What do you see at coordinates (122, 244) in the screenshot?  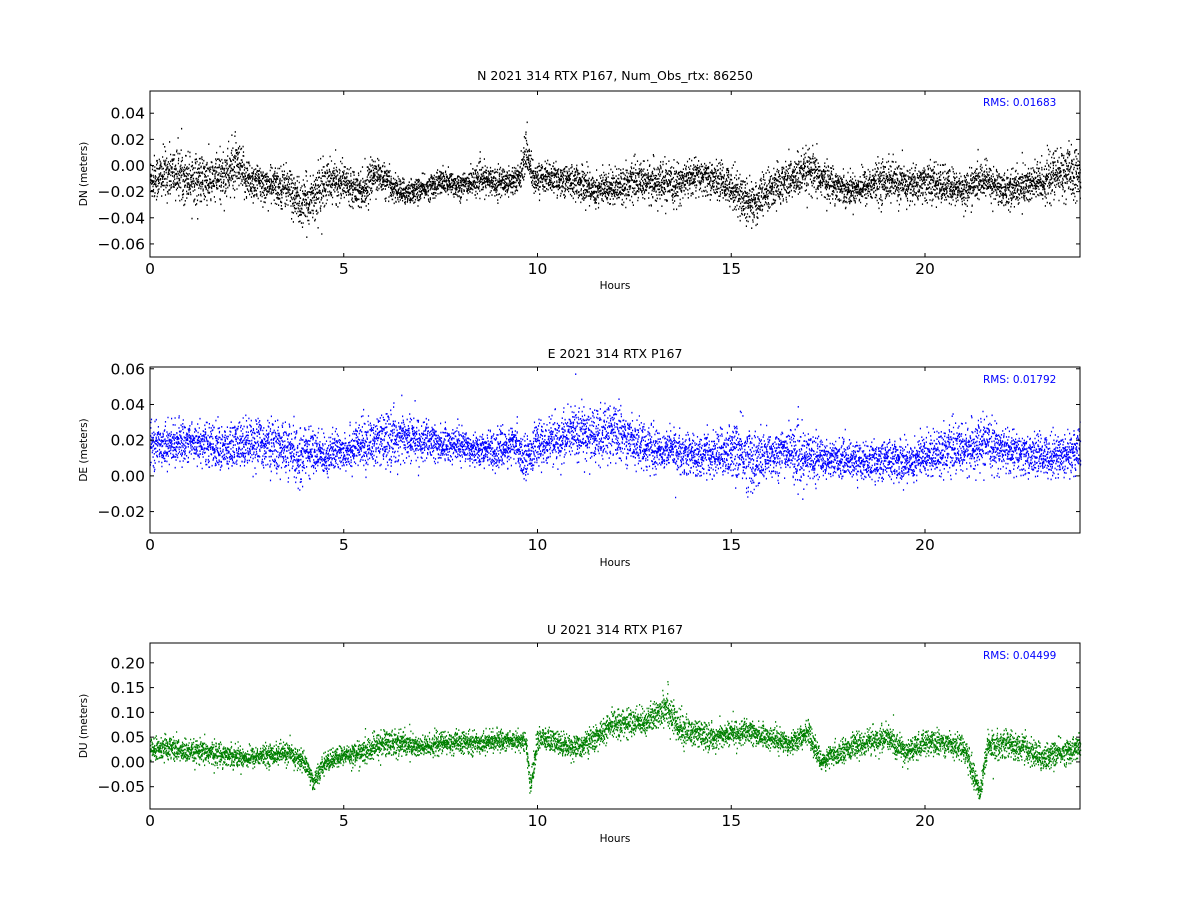 I see `panel-north-ytick-label: −0.06` at bounding box center [122, 244].